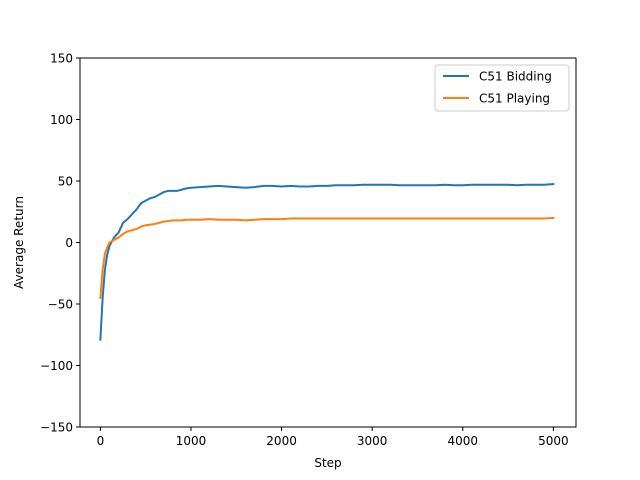 The height and width of the screenshot is (480, 640). Describe the element at coordinates (515, 77) in the screenshot. I see `legend-label-c51-bidding: C51 Bidding` at that location.